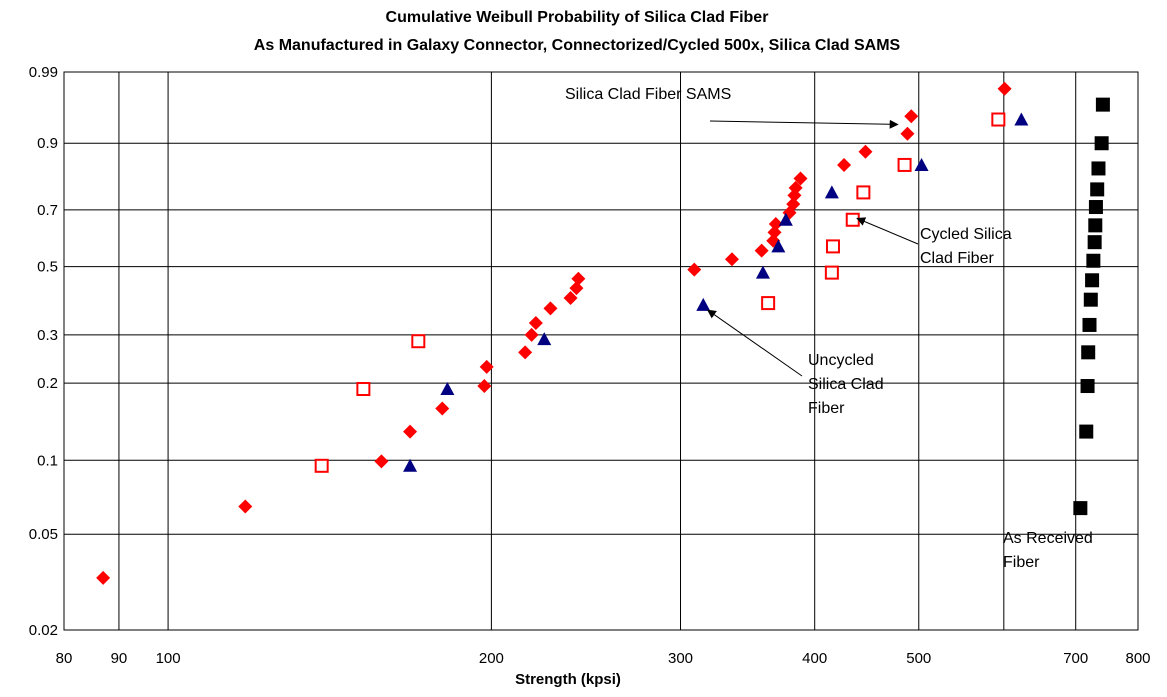  I want to click on annotation-line: As Received, so click(1048, 538).